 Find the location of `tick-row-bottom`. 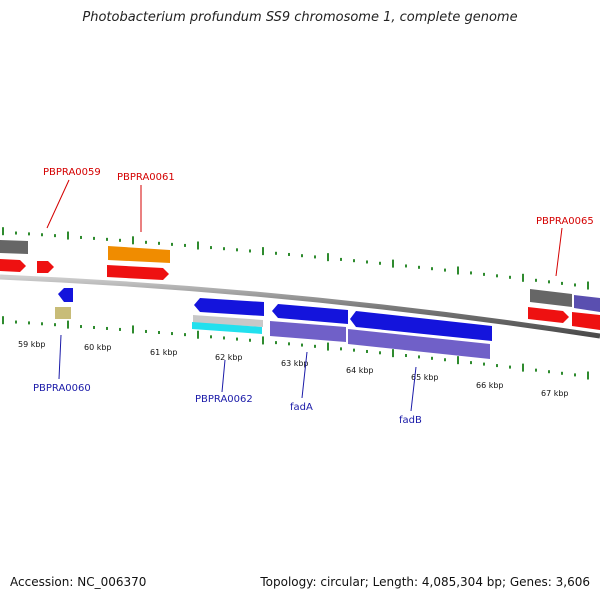

tick-row-bottom is located at coordinates (295, 348).